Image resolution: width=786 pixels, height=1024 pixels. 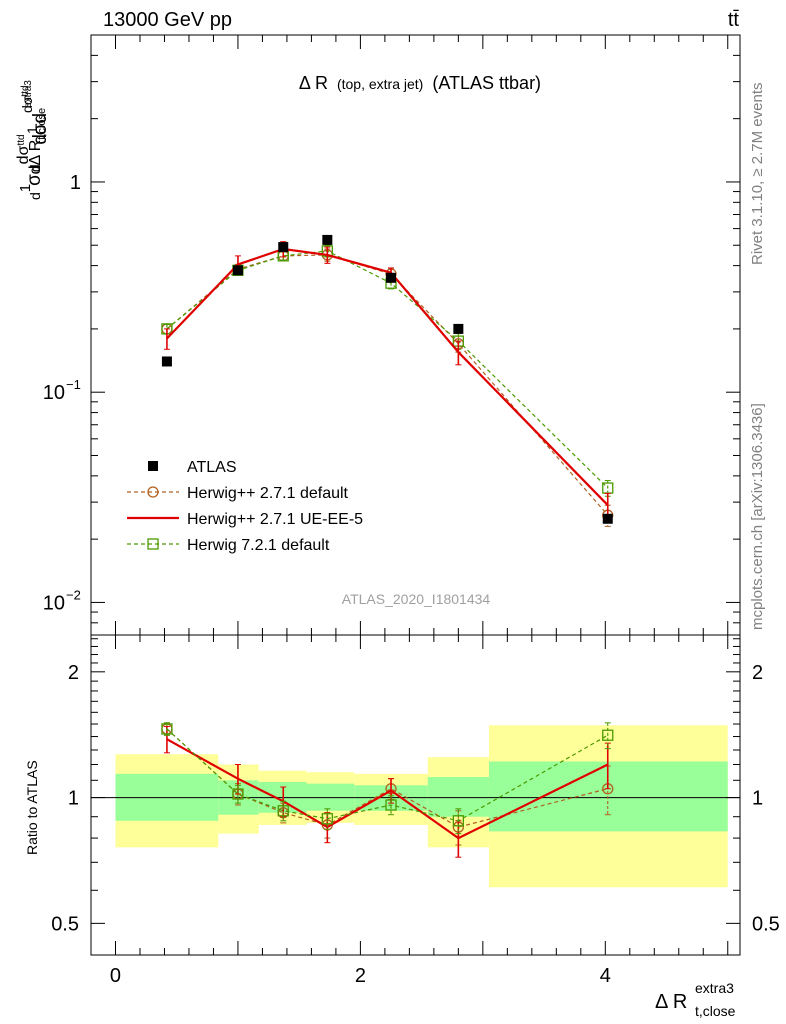 I want to click on x-axis-label: Δ R extra3 t,close, so click(x=695, y=999).